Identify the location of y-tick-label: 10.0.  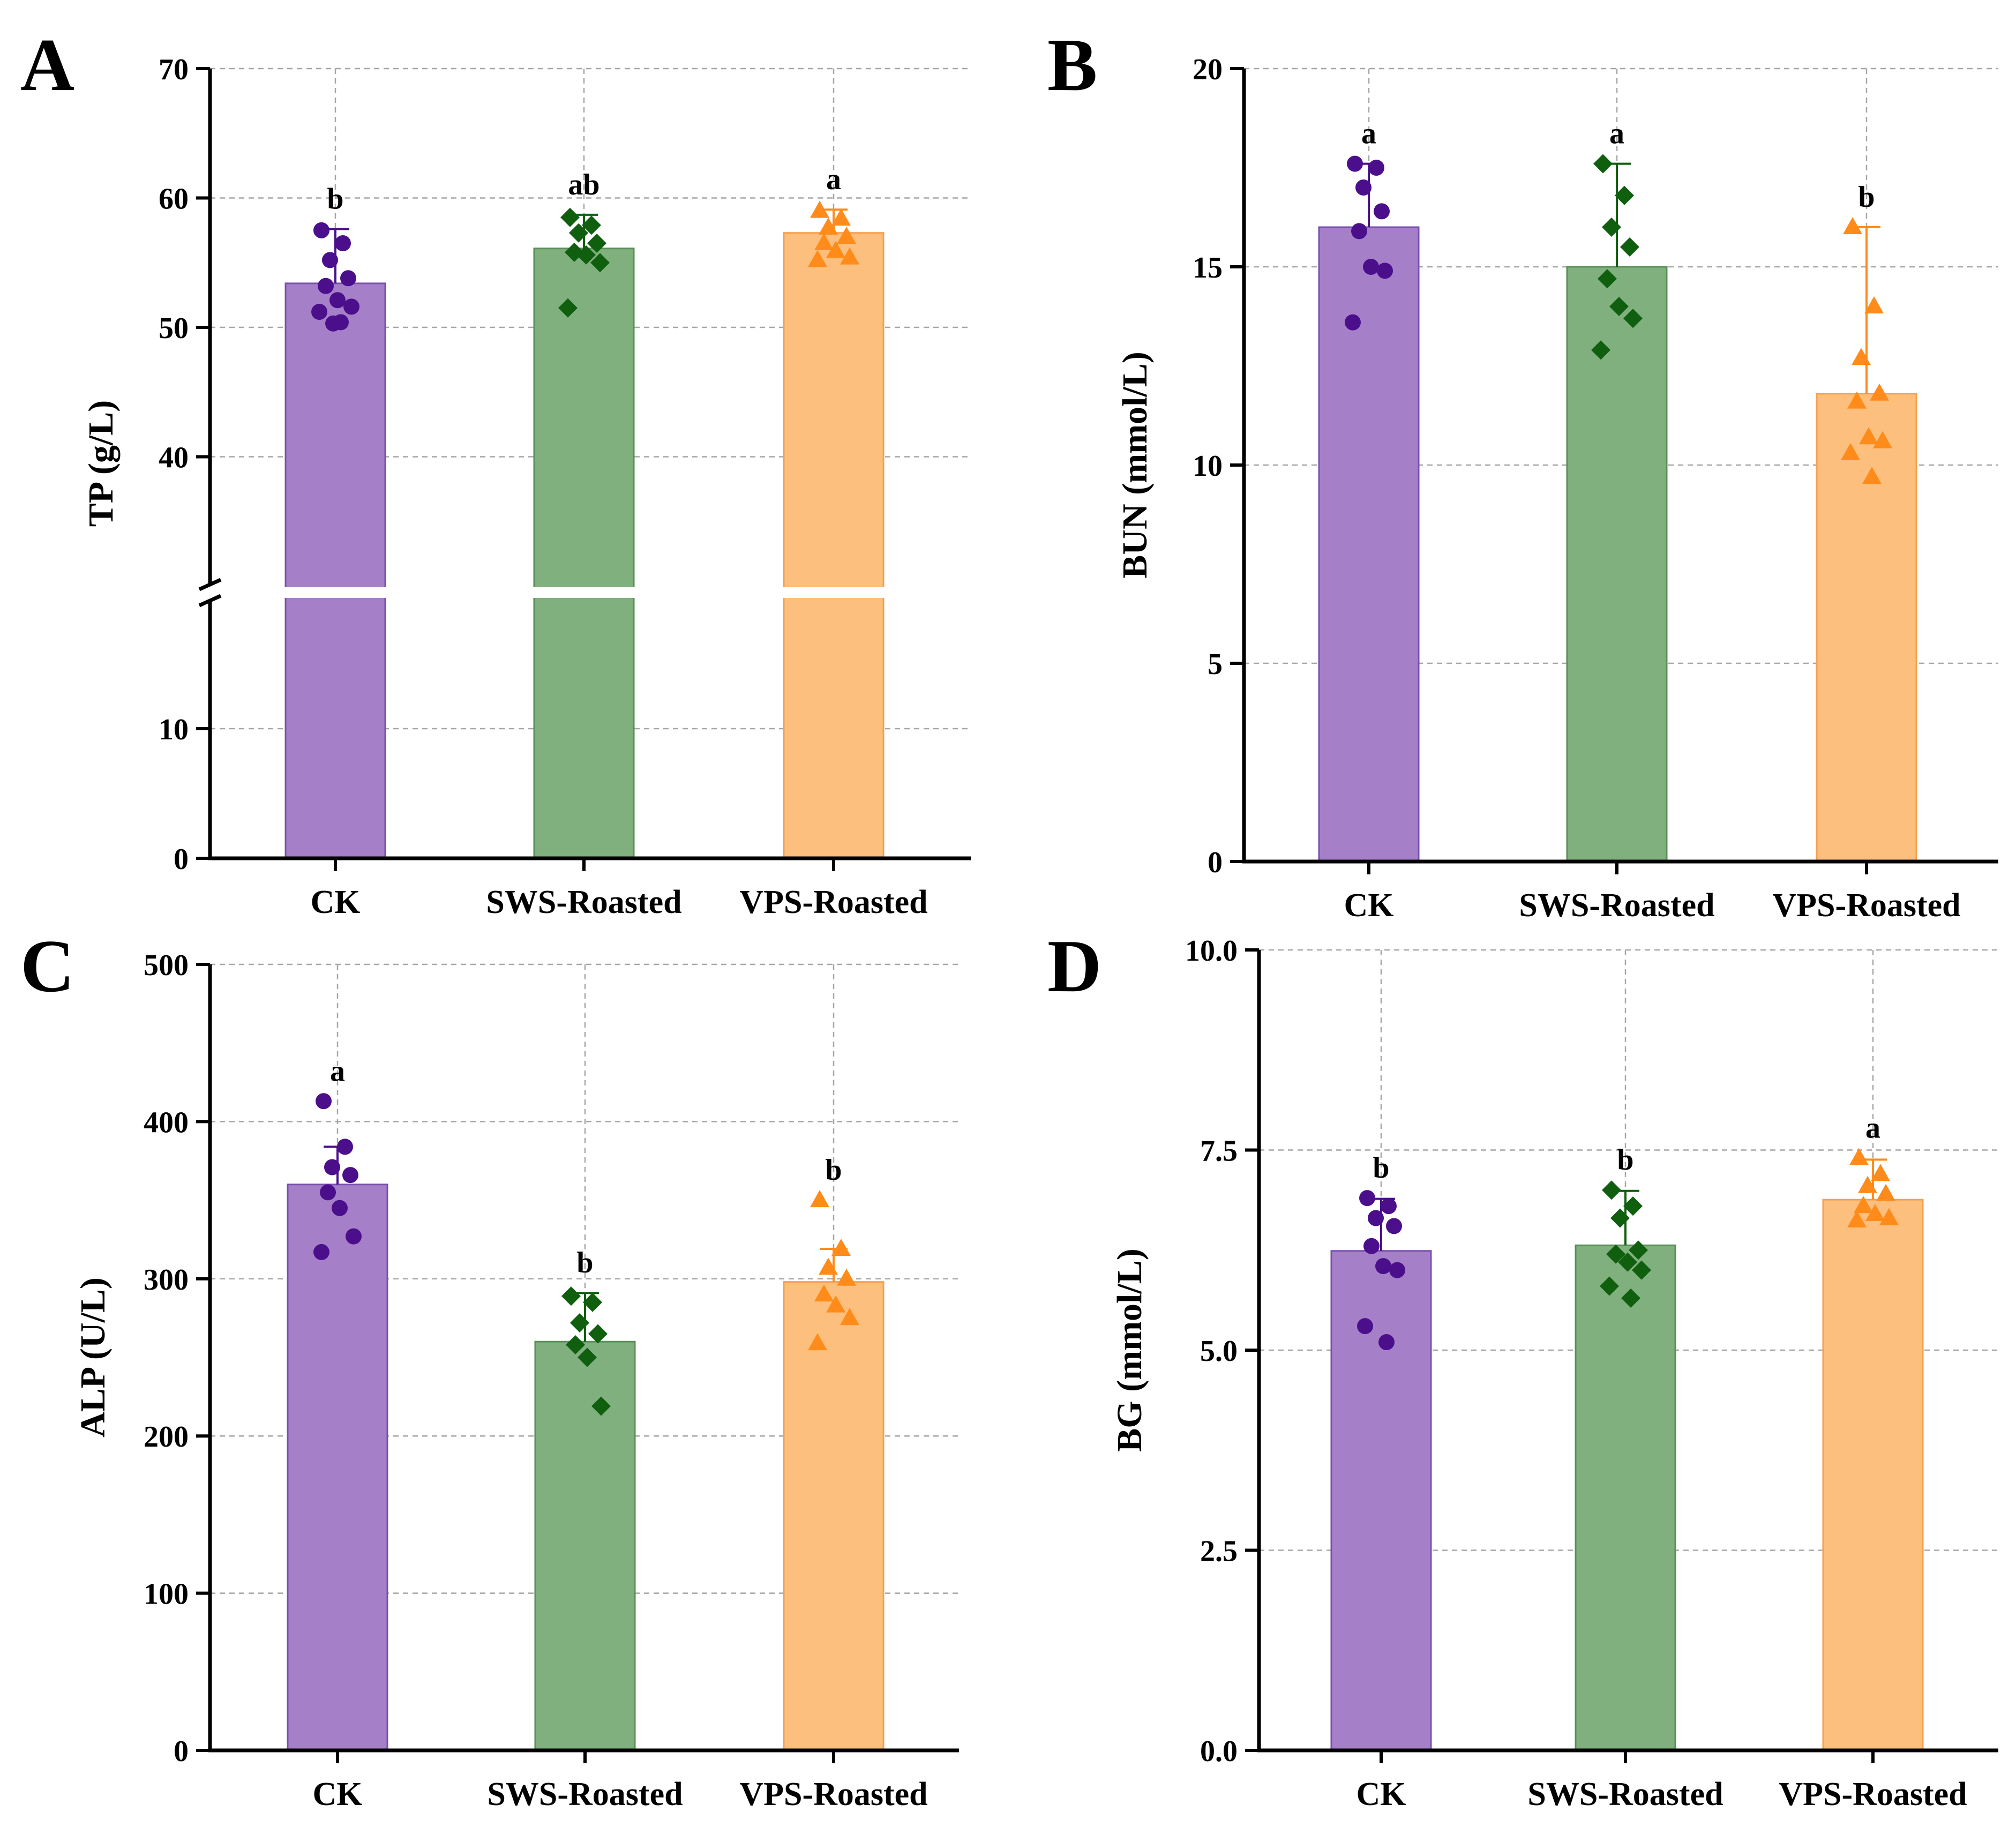
(1211, 951).